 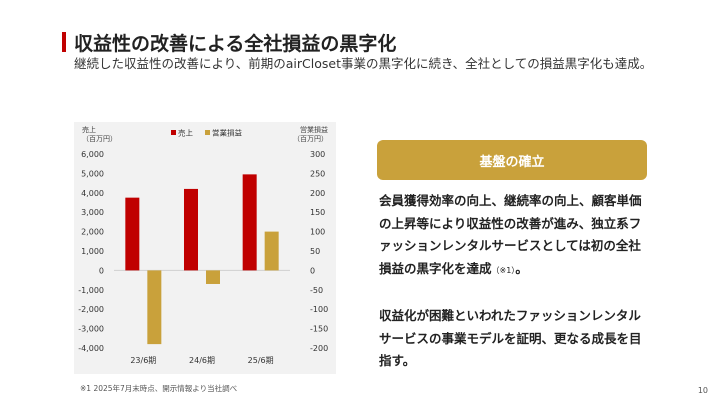 What do you see at coordinates (317, 232) in the screenshot?
I see `right-axis-tick-label: 100` at bounding box center [317, 232].